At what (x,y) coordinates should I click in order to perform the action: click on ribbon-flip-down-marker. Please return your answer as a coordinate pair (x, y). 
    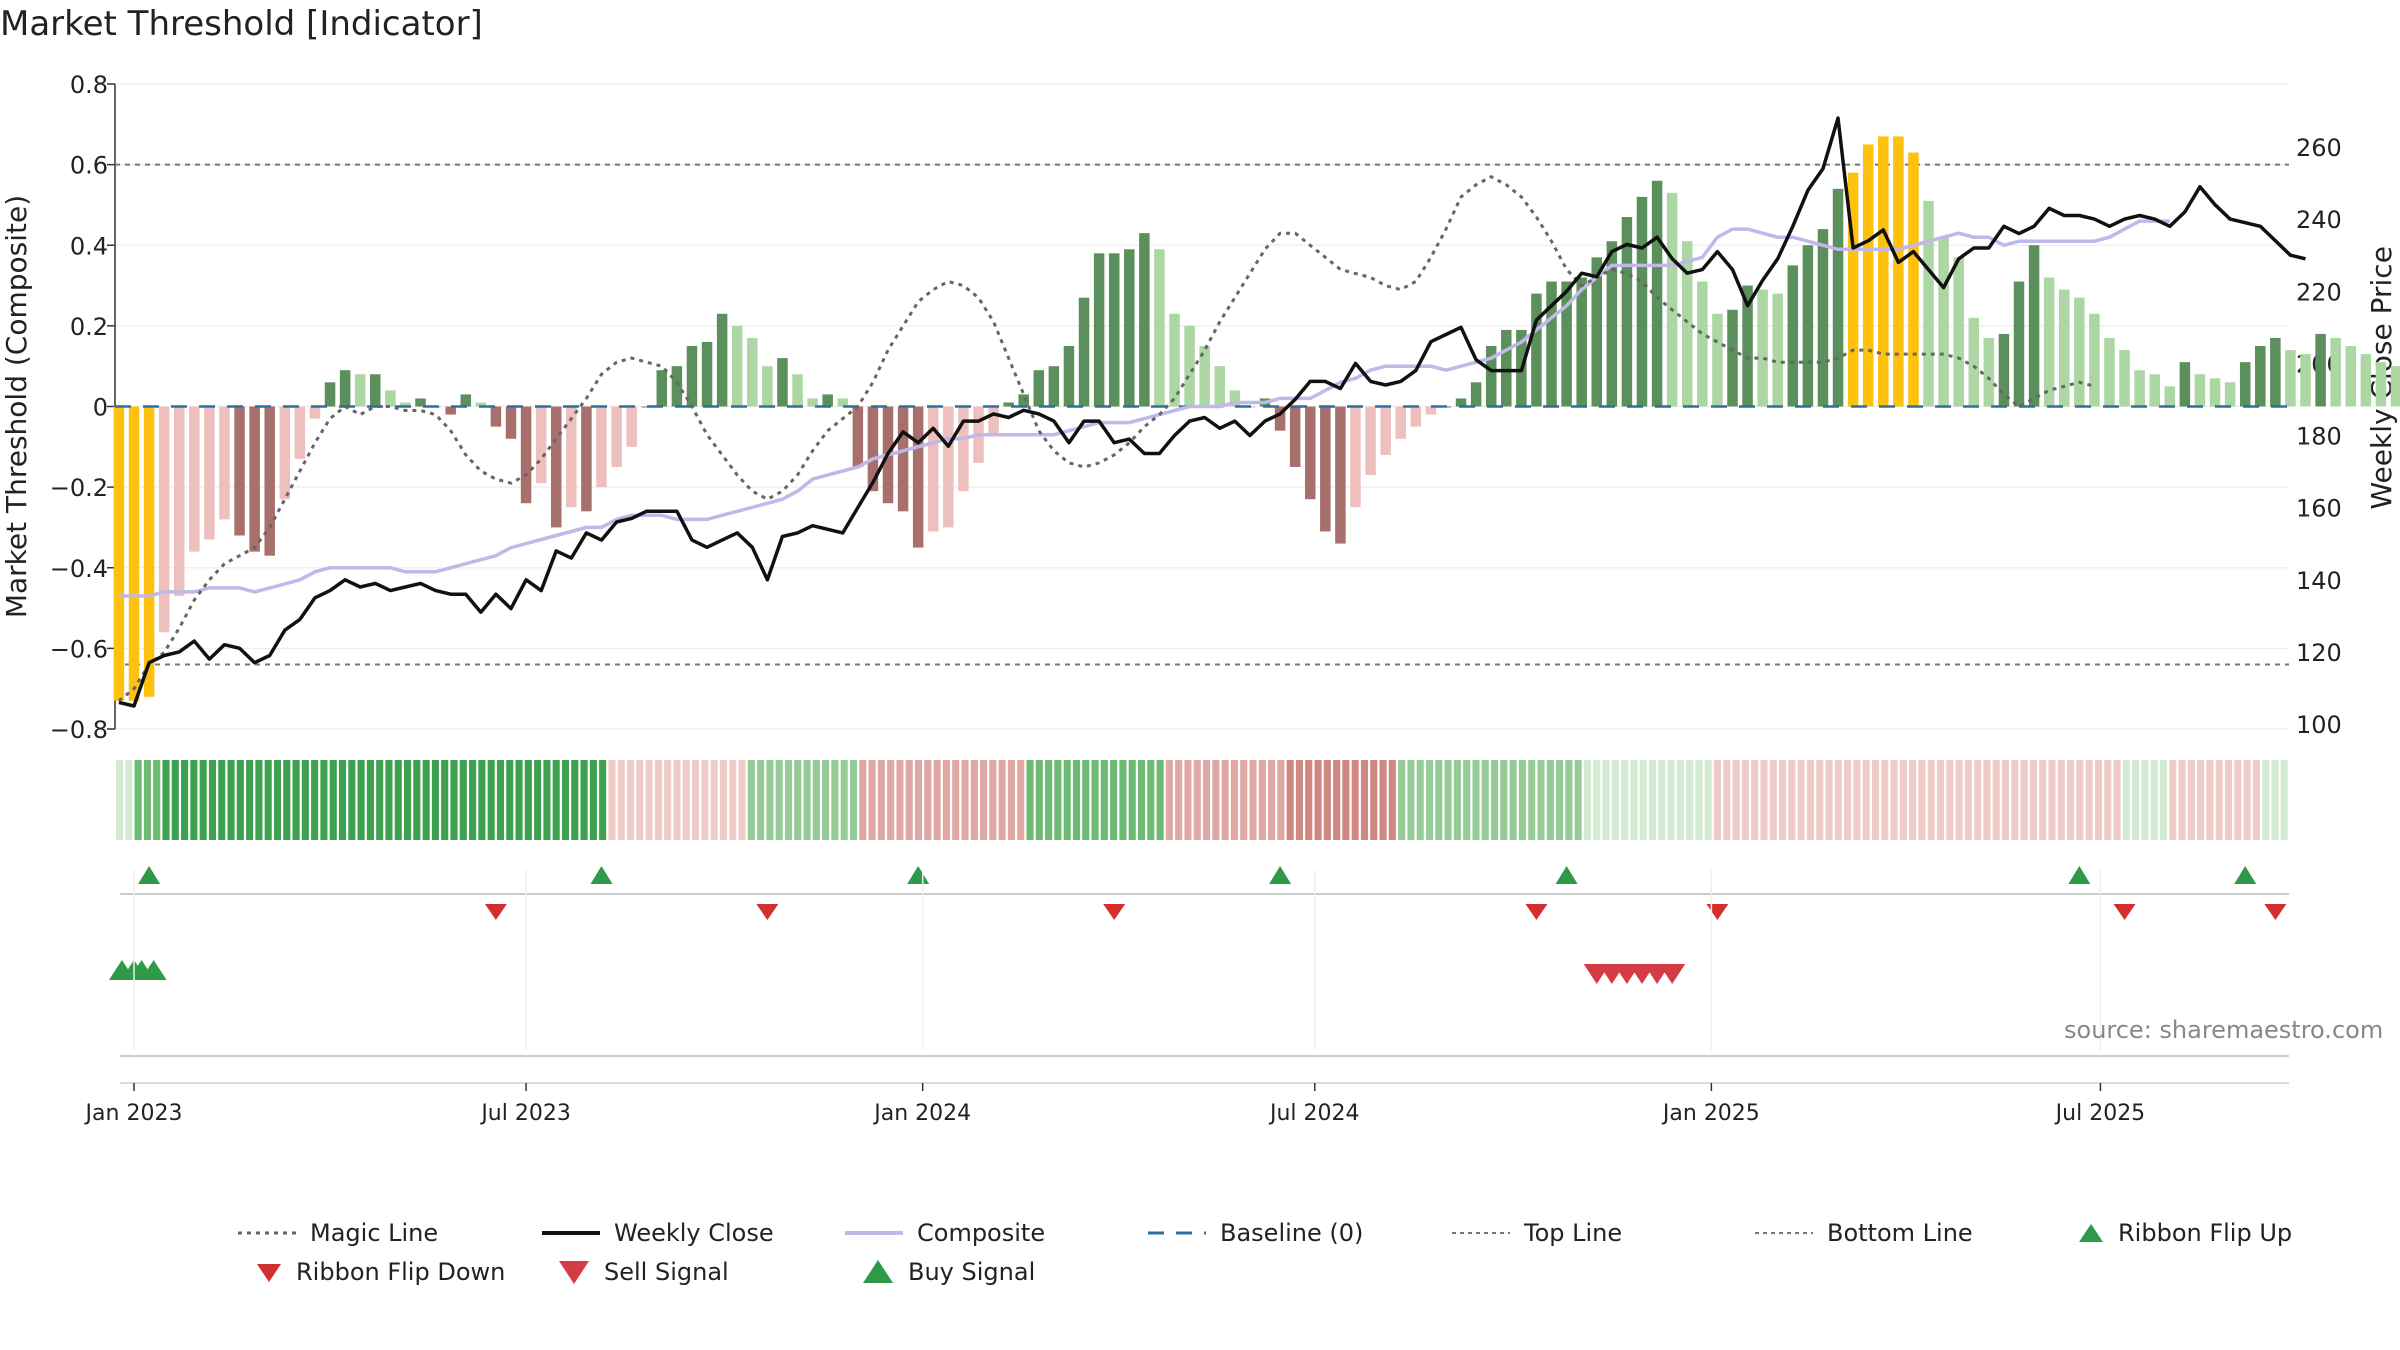
    Looking at the image, I should click on (1114, 912).